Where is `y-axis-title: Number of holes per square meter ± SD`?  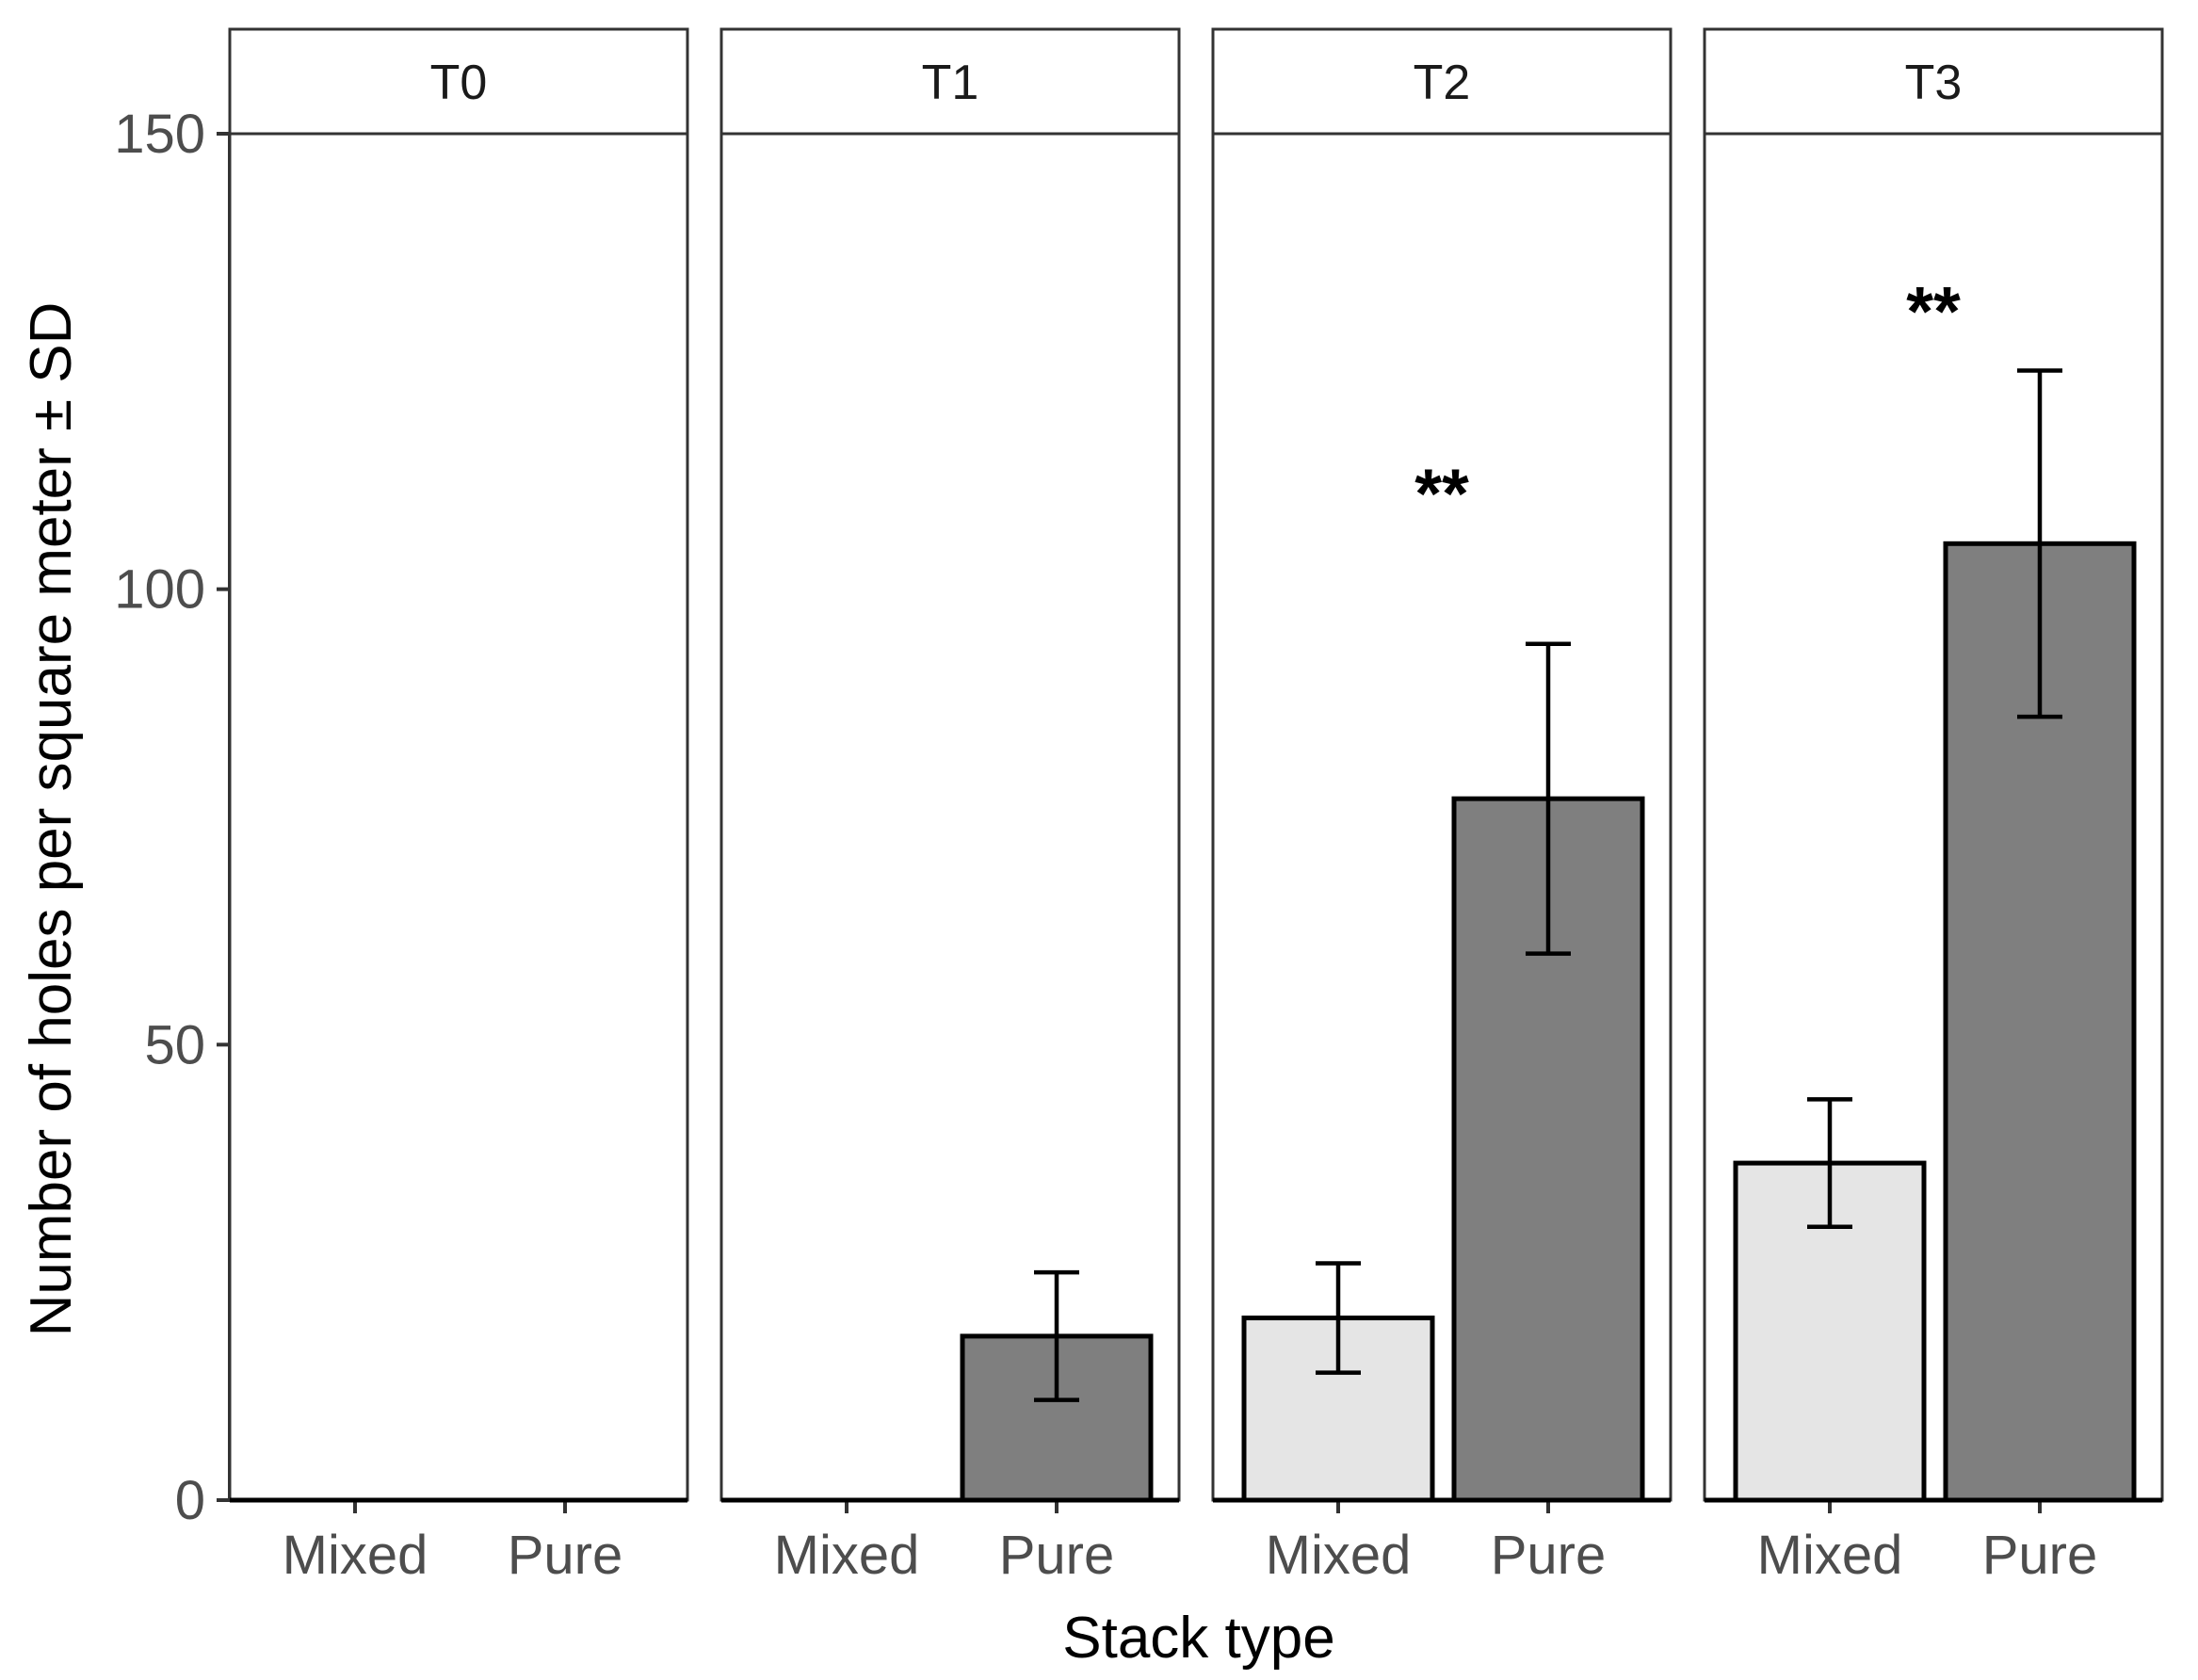 y-axis-title: Number of holes per square meter ± SD is located at coordinates (51, 820).